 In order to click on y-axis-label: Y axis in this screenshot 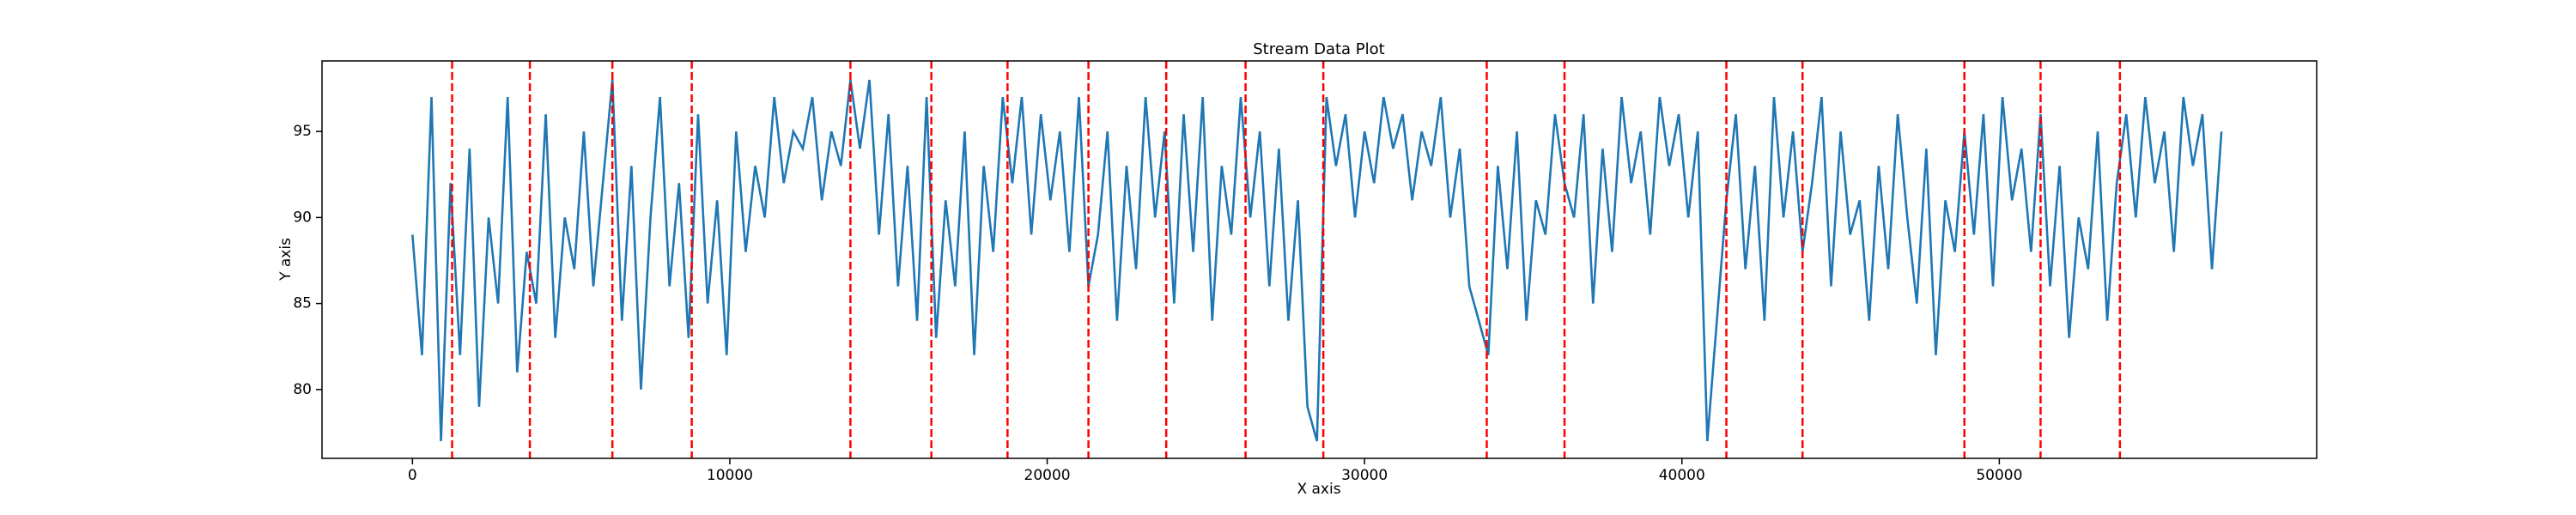, I will do `click(286, 260)`.